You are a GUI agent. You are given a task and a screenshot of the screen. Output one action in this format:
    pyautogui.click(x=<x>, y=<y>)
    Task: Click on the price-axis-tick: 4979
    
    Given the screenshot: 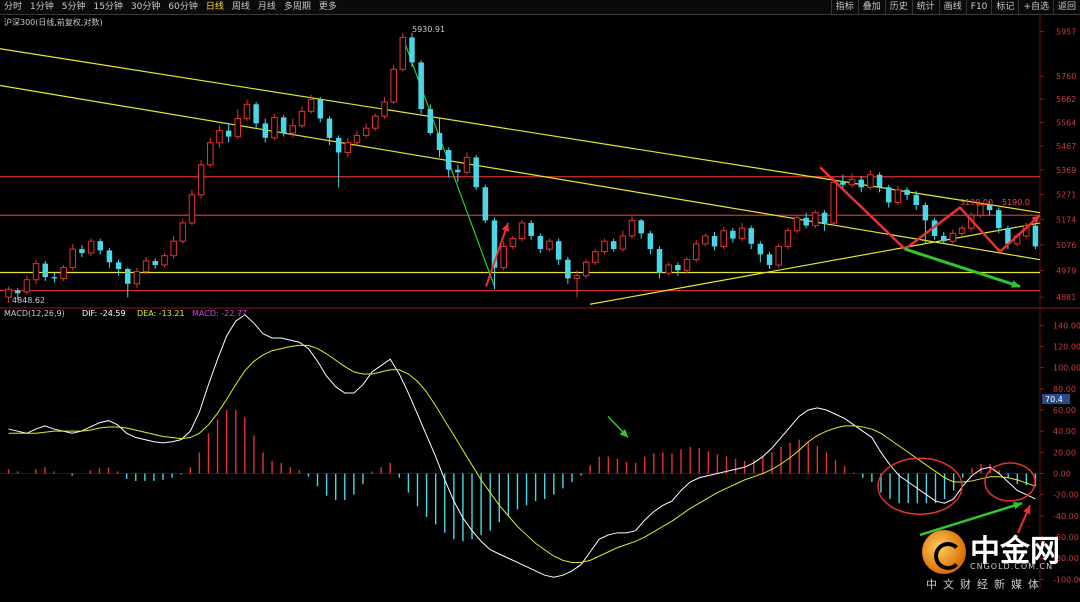 What is the action you would take?
    pyautogui.click(x=1066, y=271)
    